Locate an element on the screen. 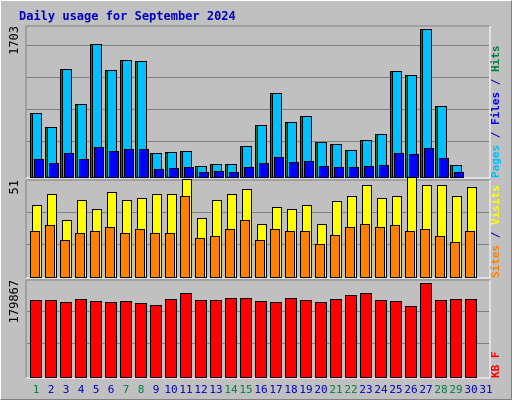 The image size is (512, 400). x-tick-label: 26 is located at coordinates (410, 389).